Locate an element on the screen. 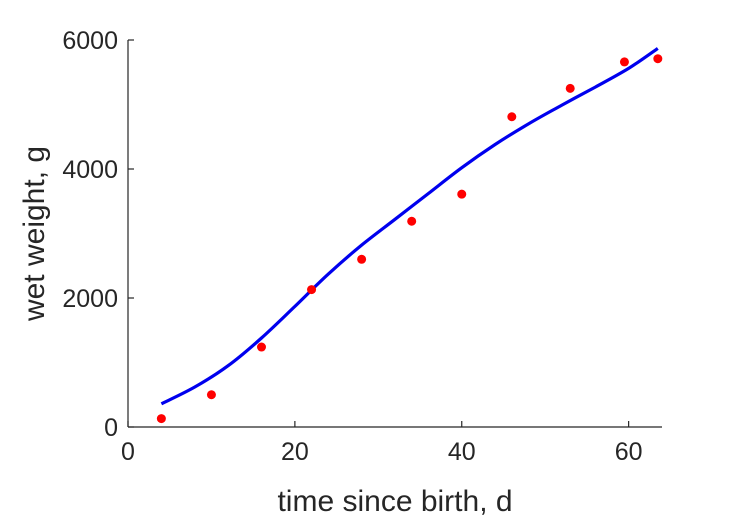 This screenshot has width=729, height=521. x-axis-label: time since birth, d is located at coordinates (394, 501).